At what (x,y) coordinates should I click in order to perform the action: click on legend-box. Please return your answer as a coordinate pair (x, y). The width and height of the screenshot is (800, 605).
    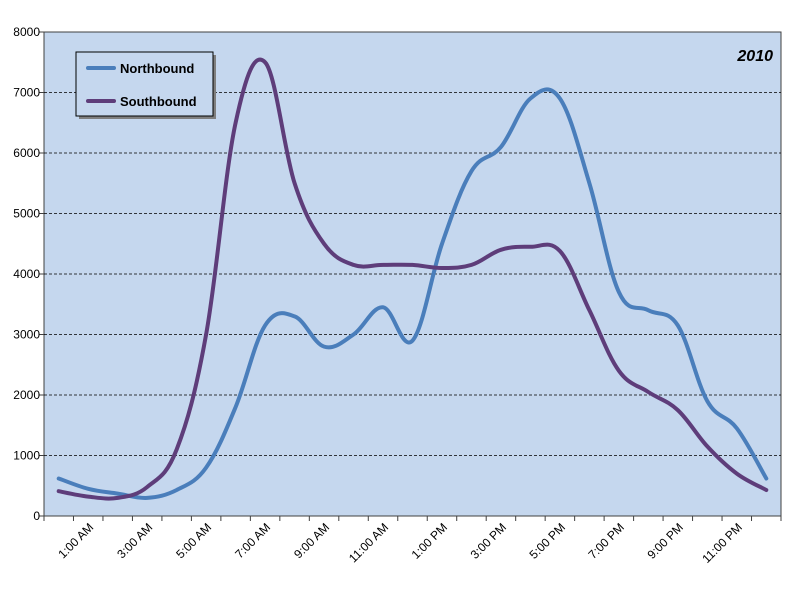
    Looking at the image, I should click on (144, 84).